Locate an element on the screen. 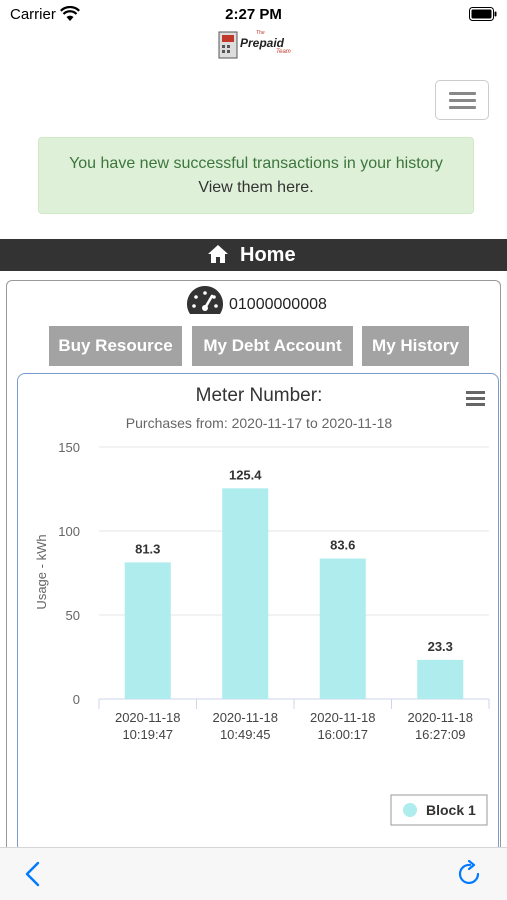 The image size is (507, 900). x-tick-label: 10:19:47 is located at coordinates (147, 734).